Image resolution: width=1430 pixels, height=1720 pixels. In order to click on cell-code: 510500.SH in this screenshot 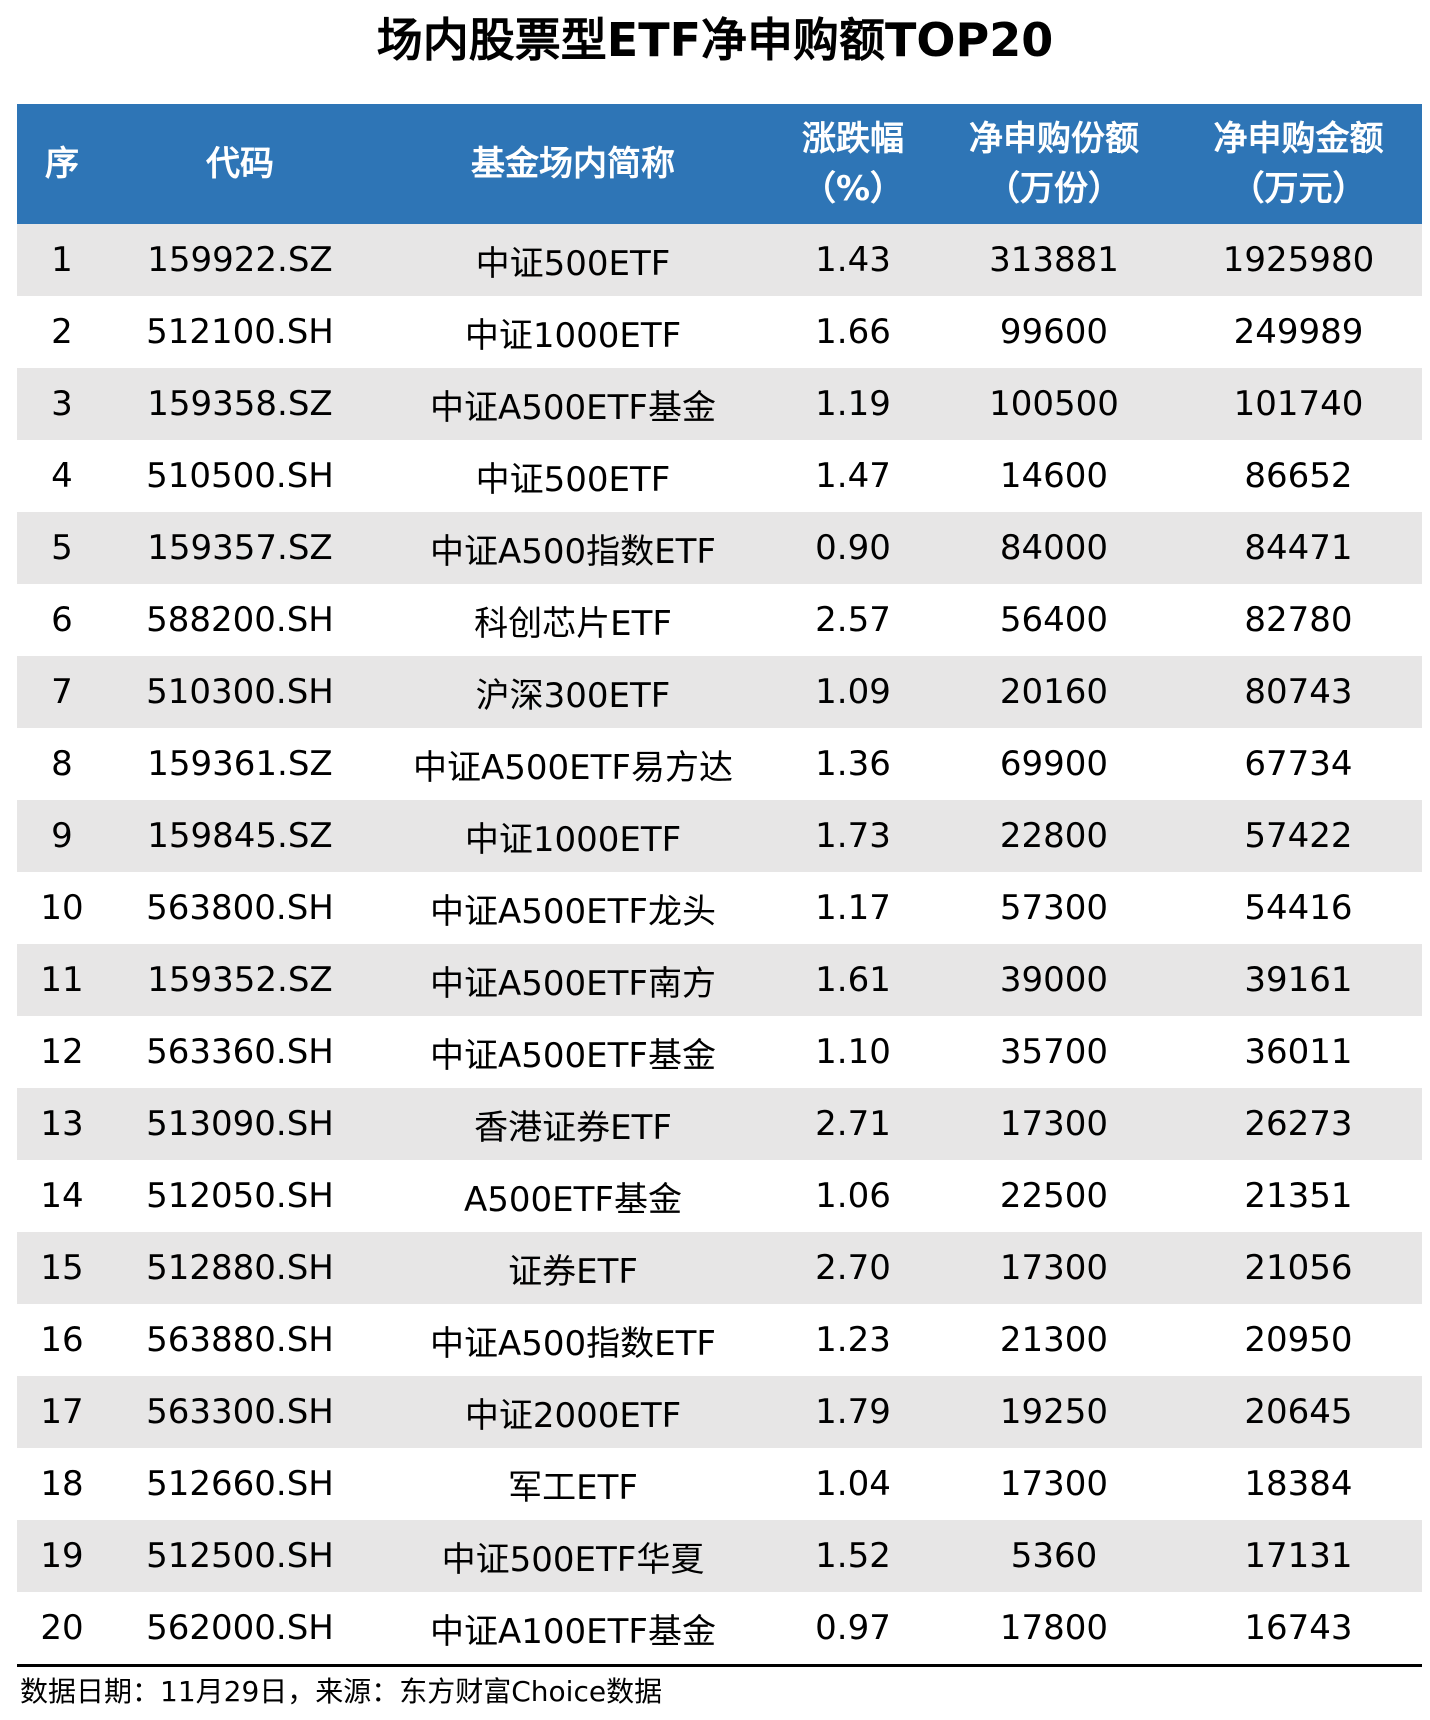, I will do `click(240, 476)`.